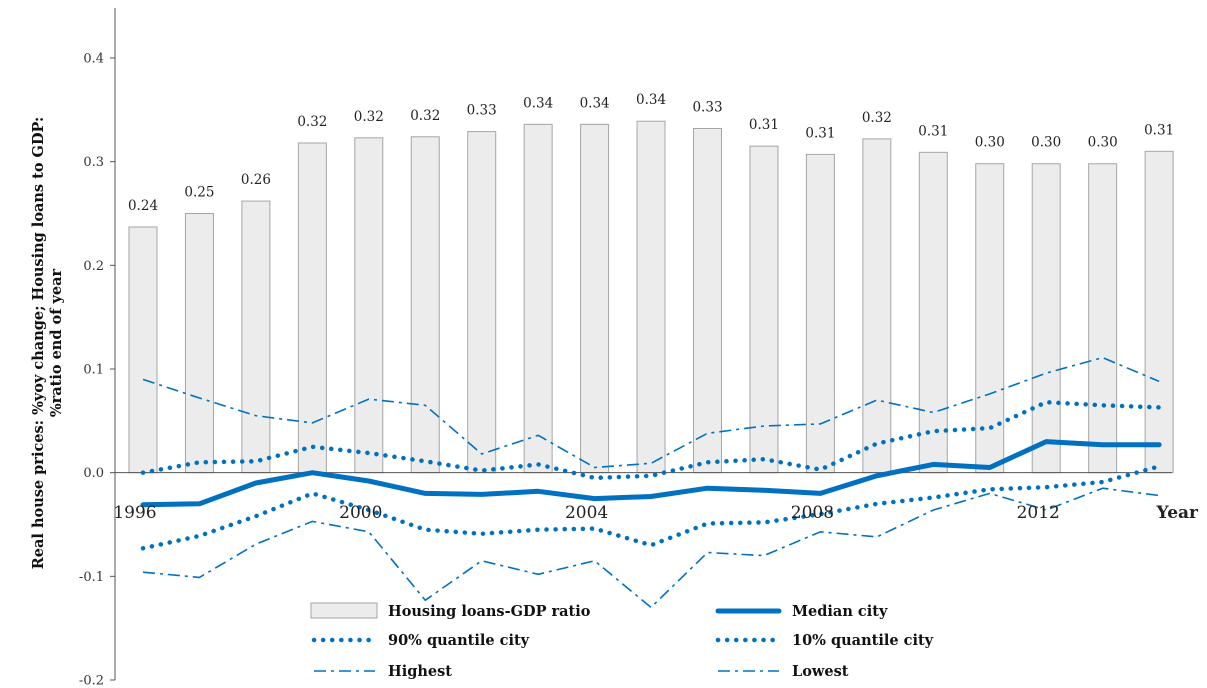 The image size is (1207, 688). What do you see at coordinates (93, 162) in the screenshot?
I see `y-tick-label: 0.3` at bounding box center [93, 162].